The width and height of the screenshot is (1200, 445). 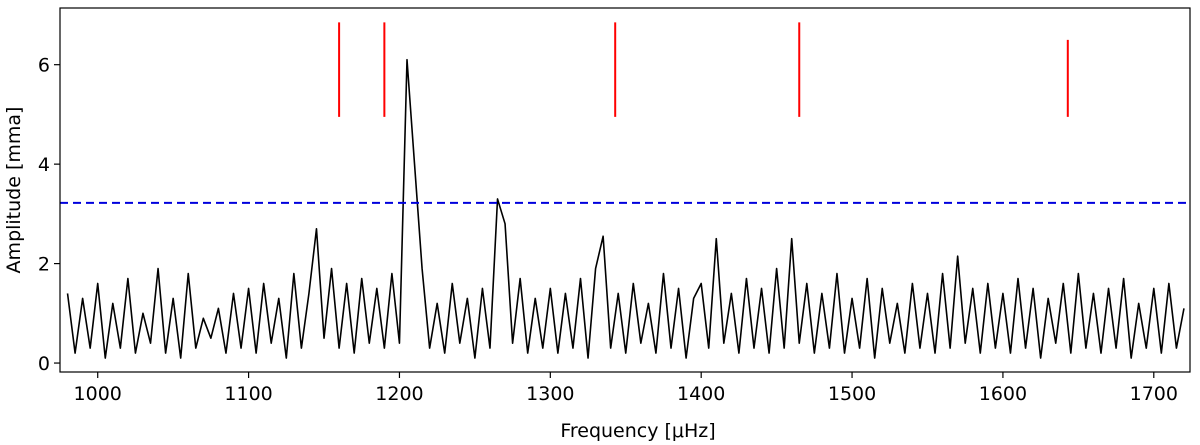 What do you see at coordinates (44, 165) in the screenshot?
I see `y-tick-label: 4` at bounding box center [44, 165].